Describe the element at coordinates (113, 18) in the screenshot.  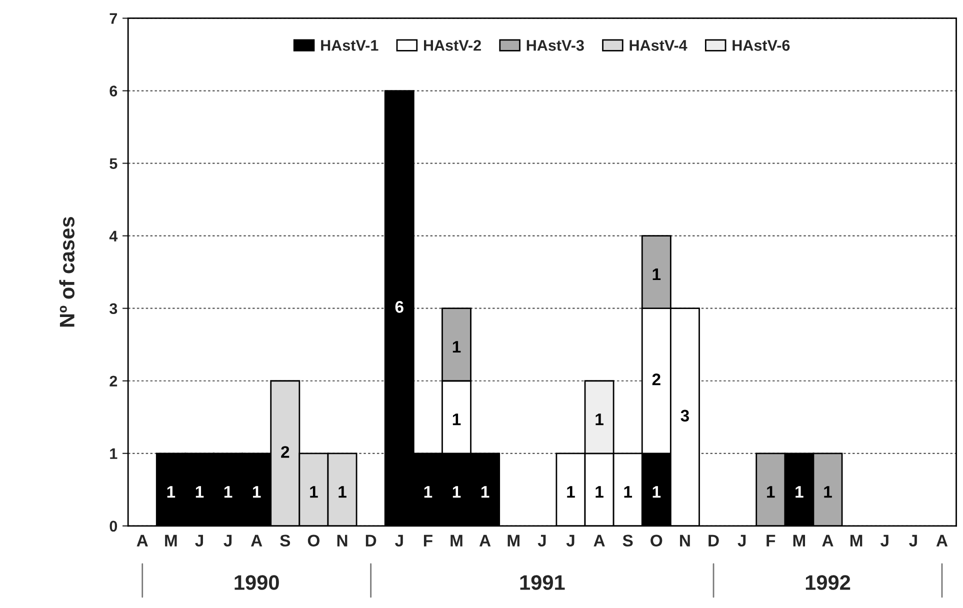
I see `y-tick-label: 7` at that location.